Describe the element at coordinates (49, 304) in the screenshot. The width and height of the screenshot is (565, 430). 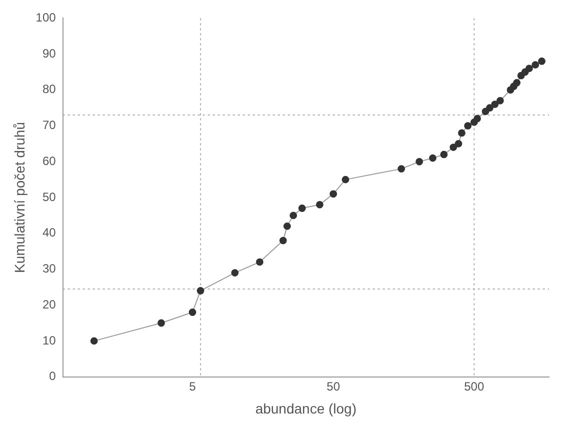
I see `y-tick-label: 20` at that location.